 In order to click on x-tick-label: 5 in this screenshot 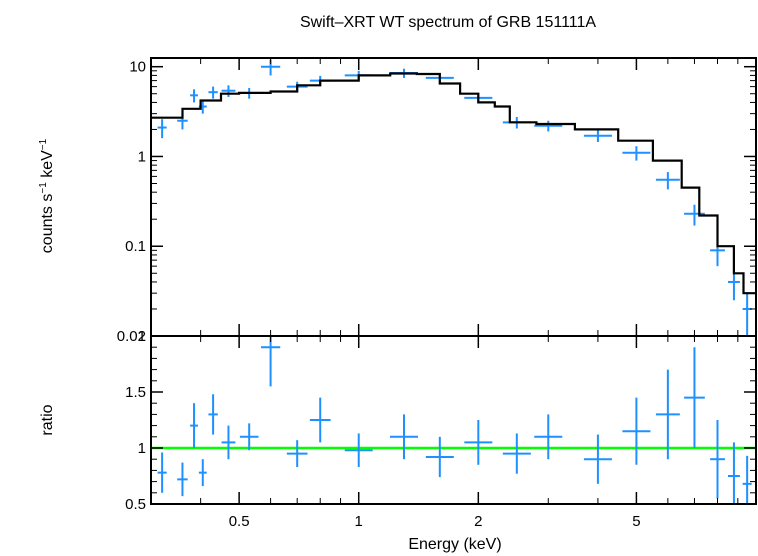, I will do `click(636, 521)`.